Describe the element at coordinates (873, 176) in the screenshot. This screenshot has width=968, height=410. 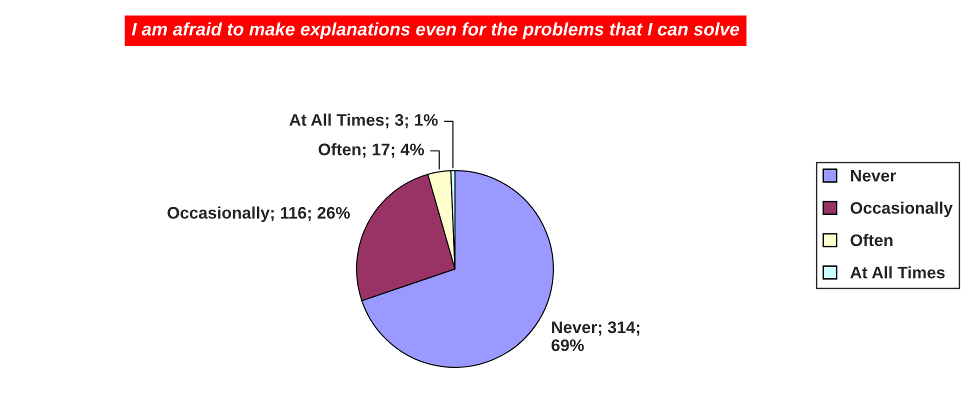
I see `legend-label: Never` at that location.